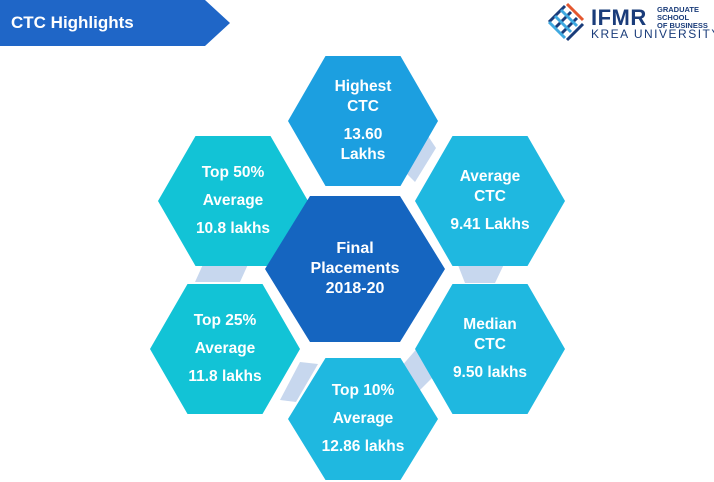 Image resolution: width=714 pixels, height=482 pixels. Describe the element at coordinates (299, 382) in the screenshot. I see `connector-top10-top25` at that location.